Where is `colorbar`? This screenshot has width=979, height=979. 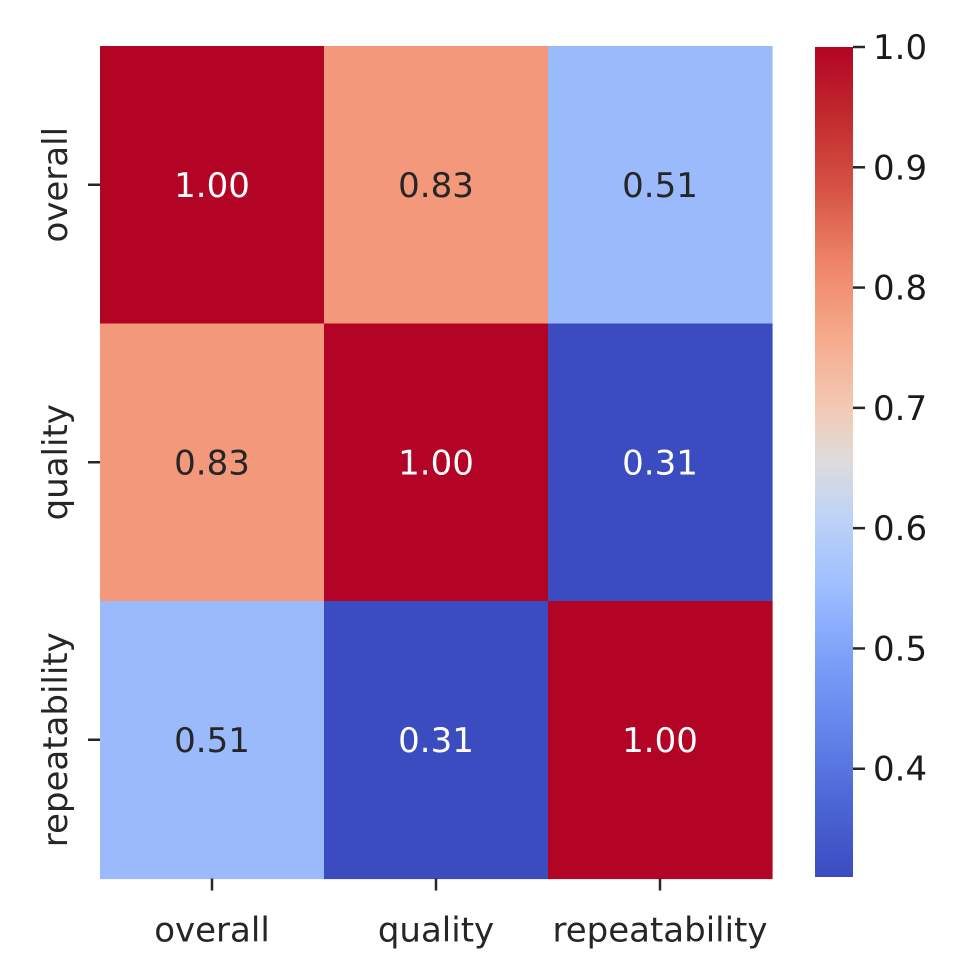
colorbar is located at coordinates (834, 462).